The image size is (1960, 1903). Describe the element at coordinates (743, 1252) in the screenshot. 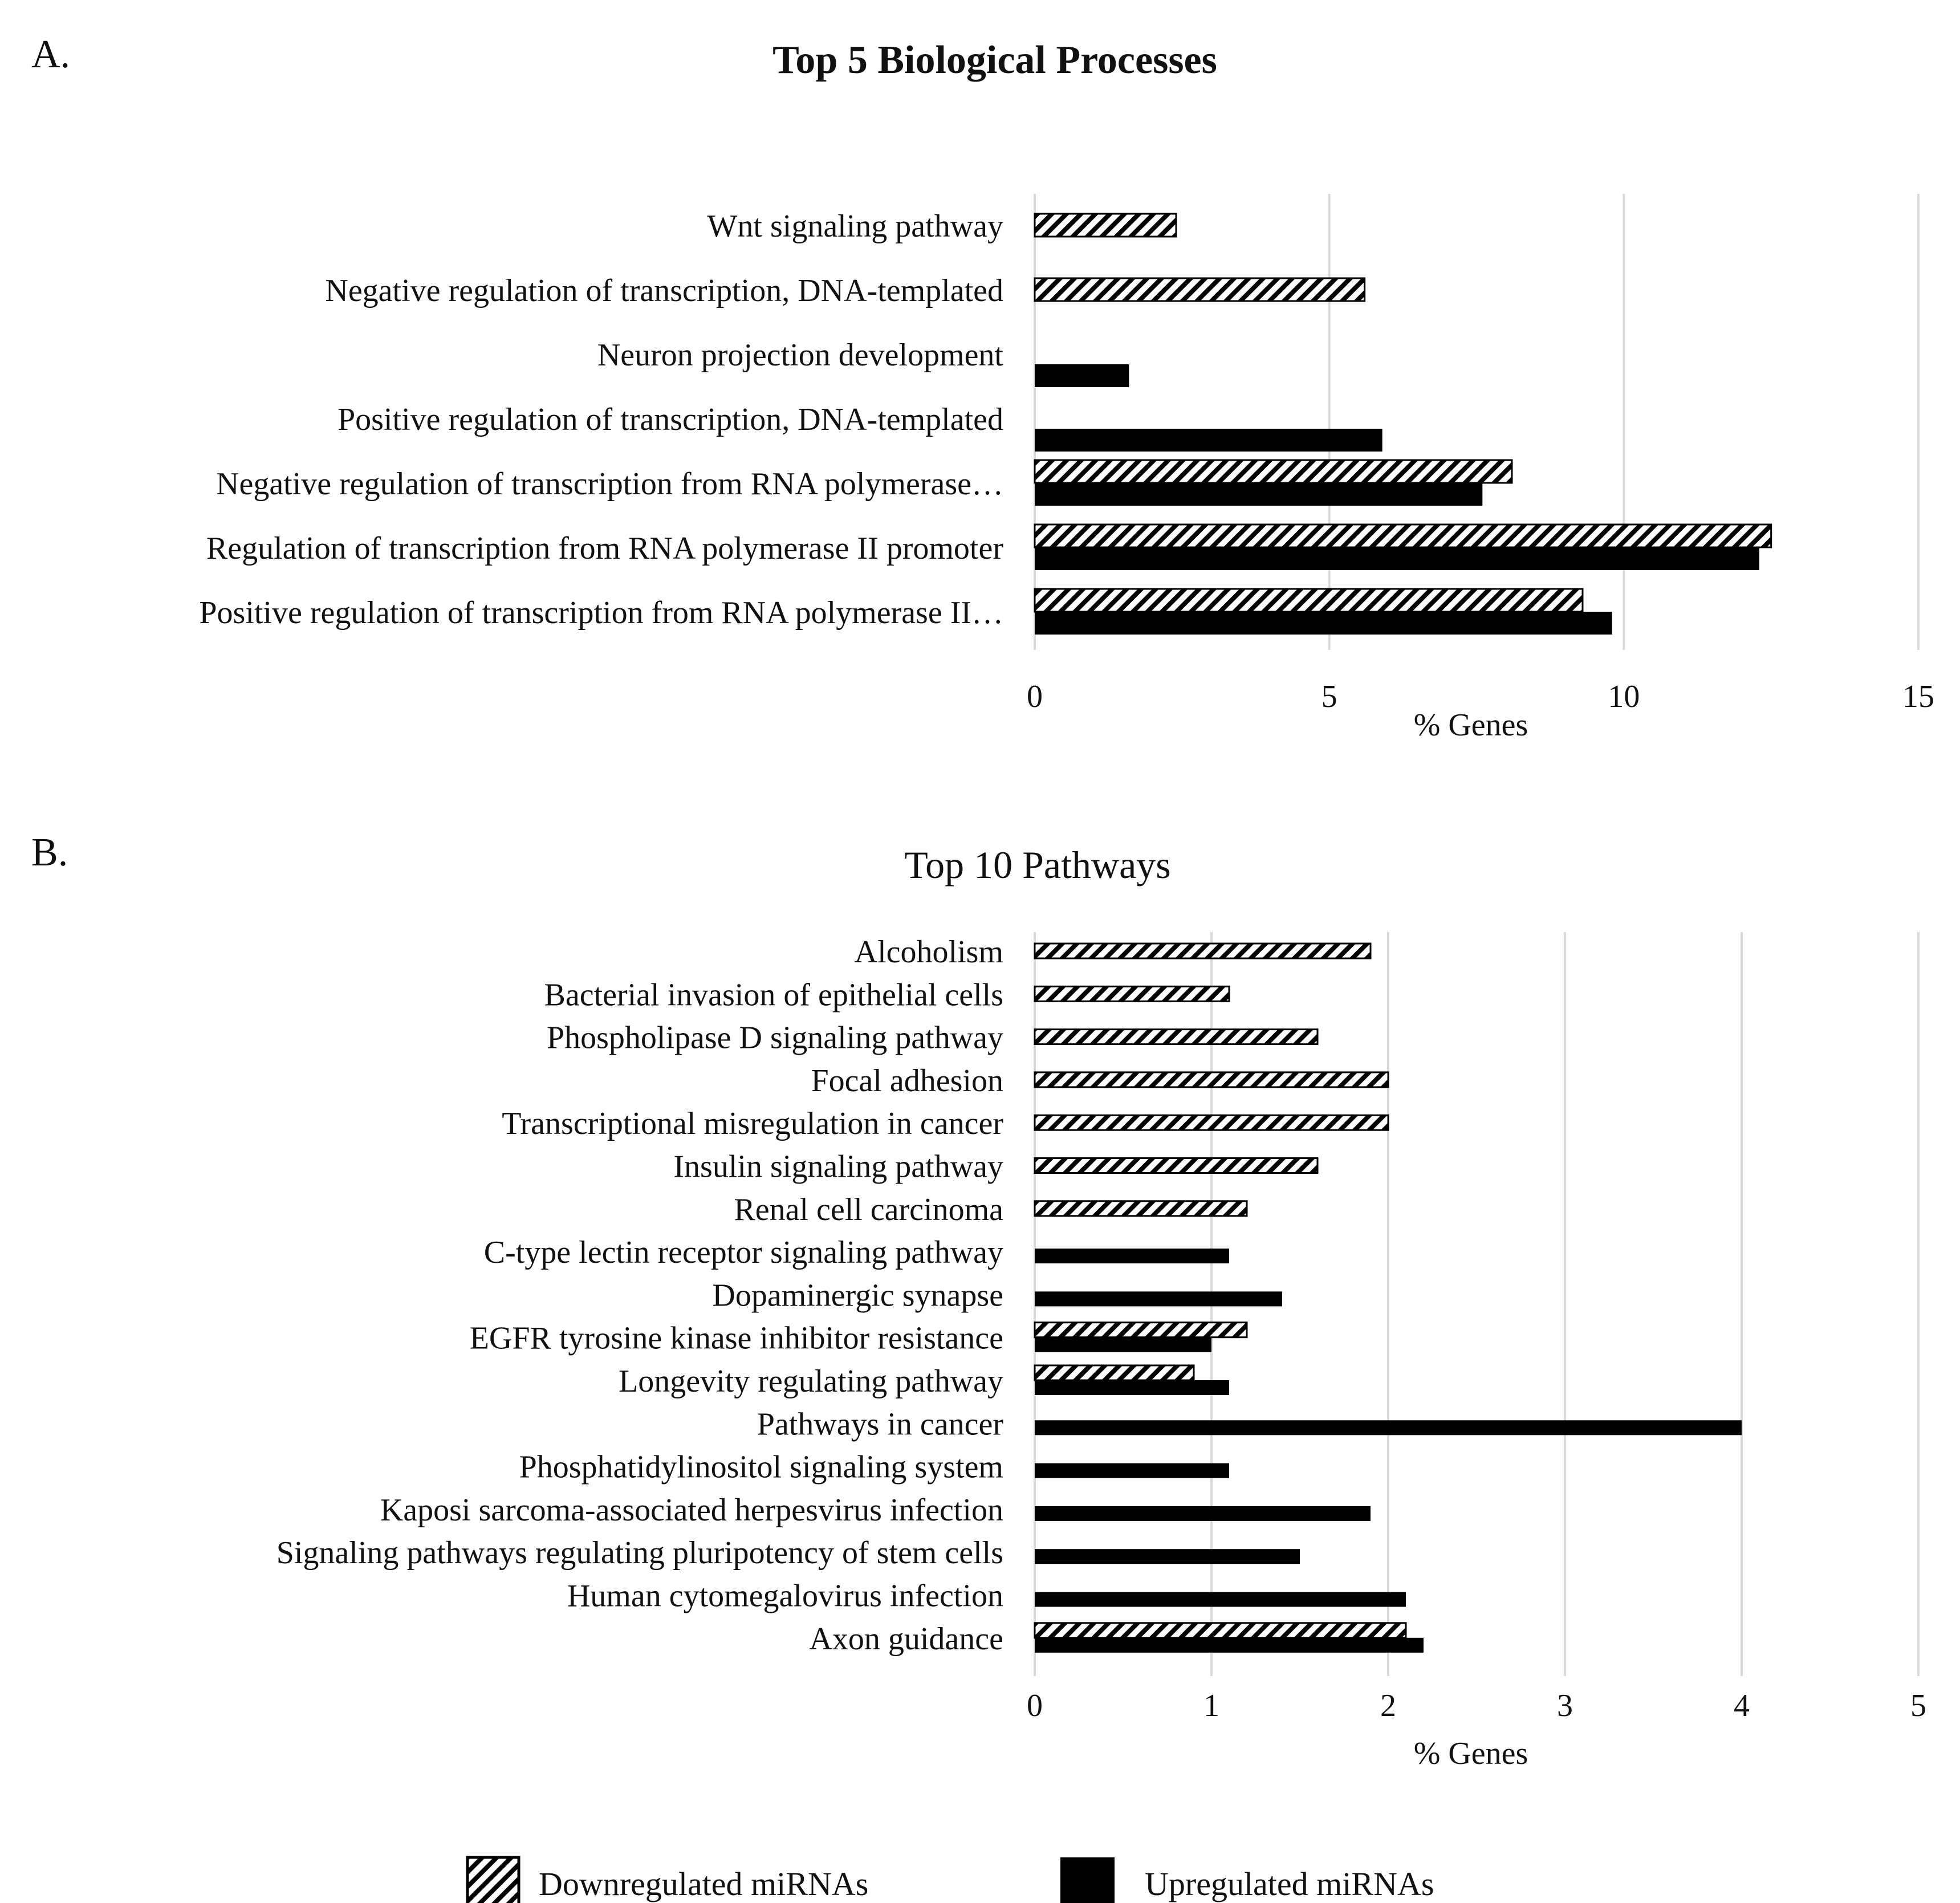

I see `category-label: C-type lectin receptor signaling pathway` at that location.